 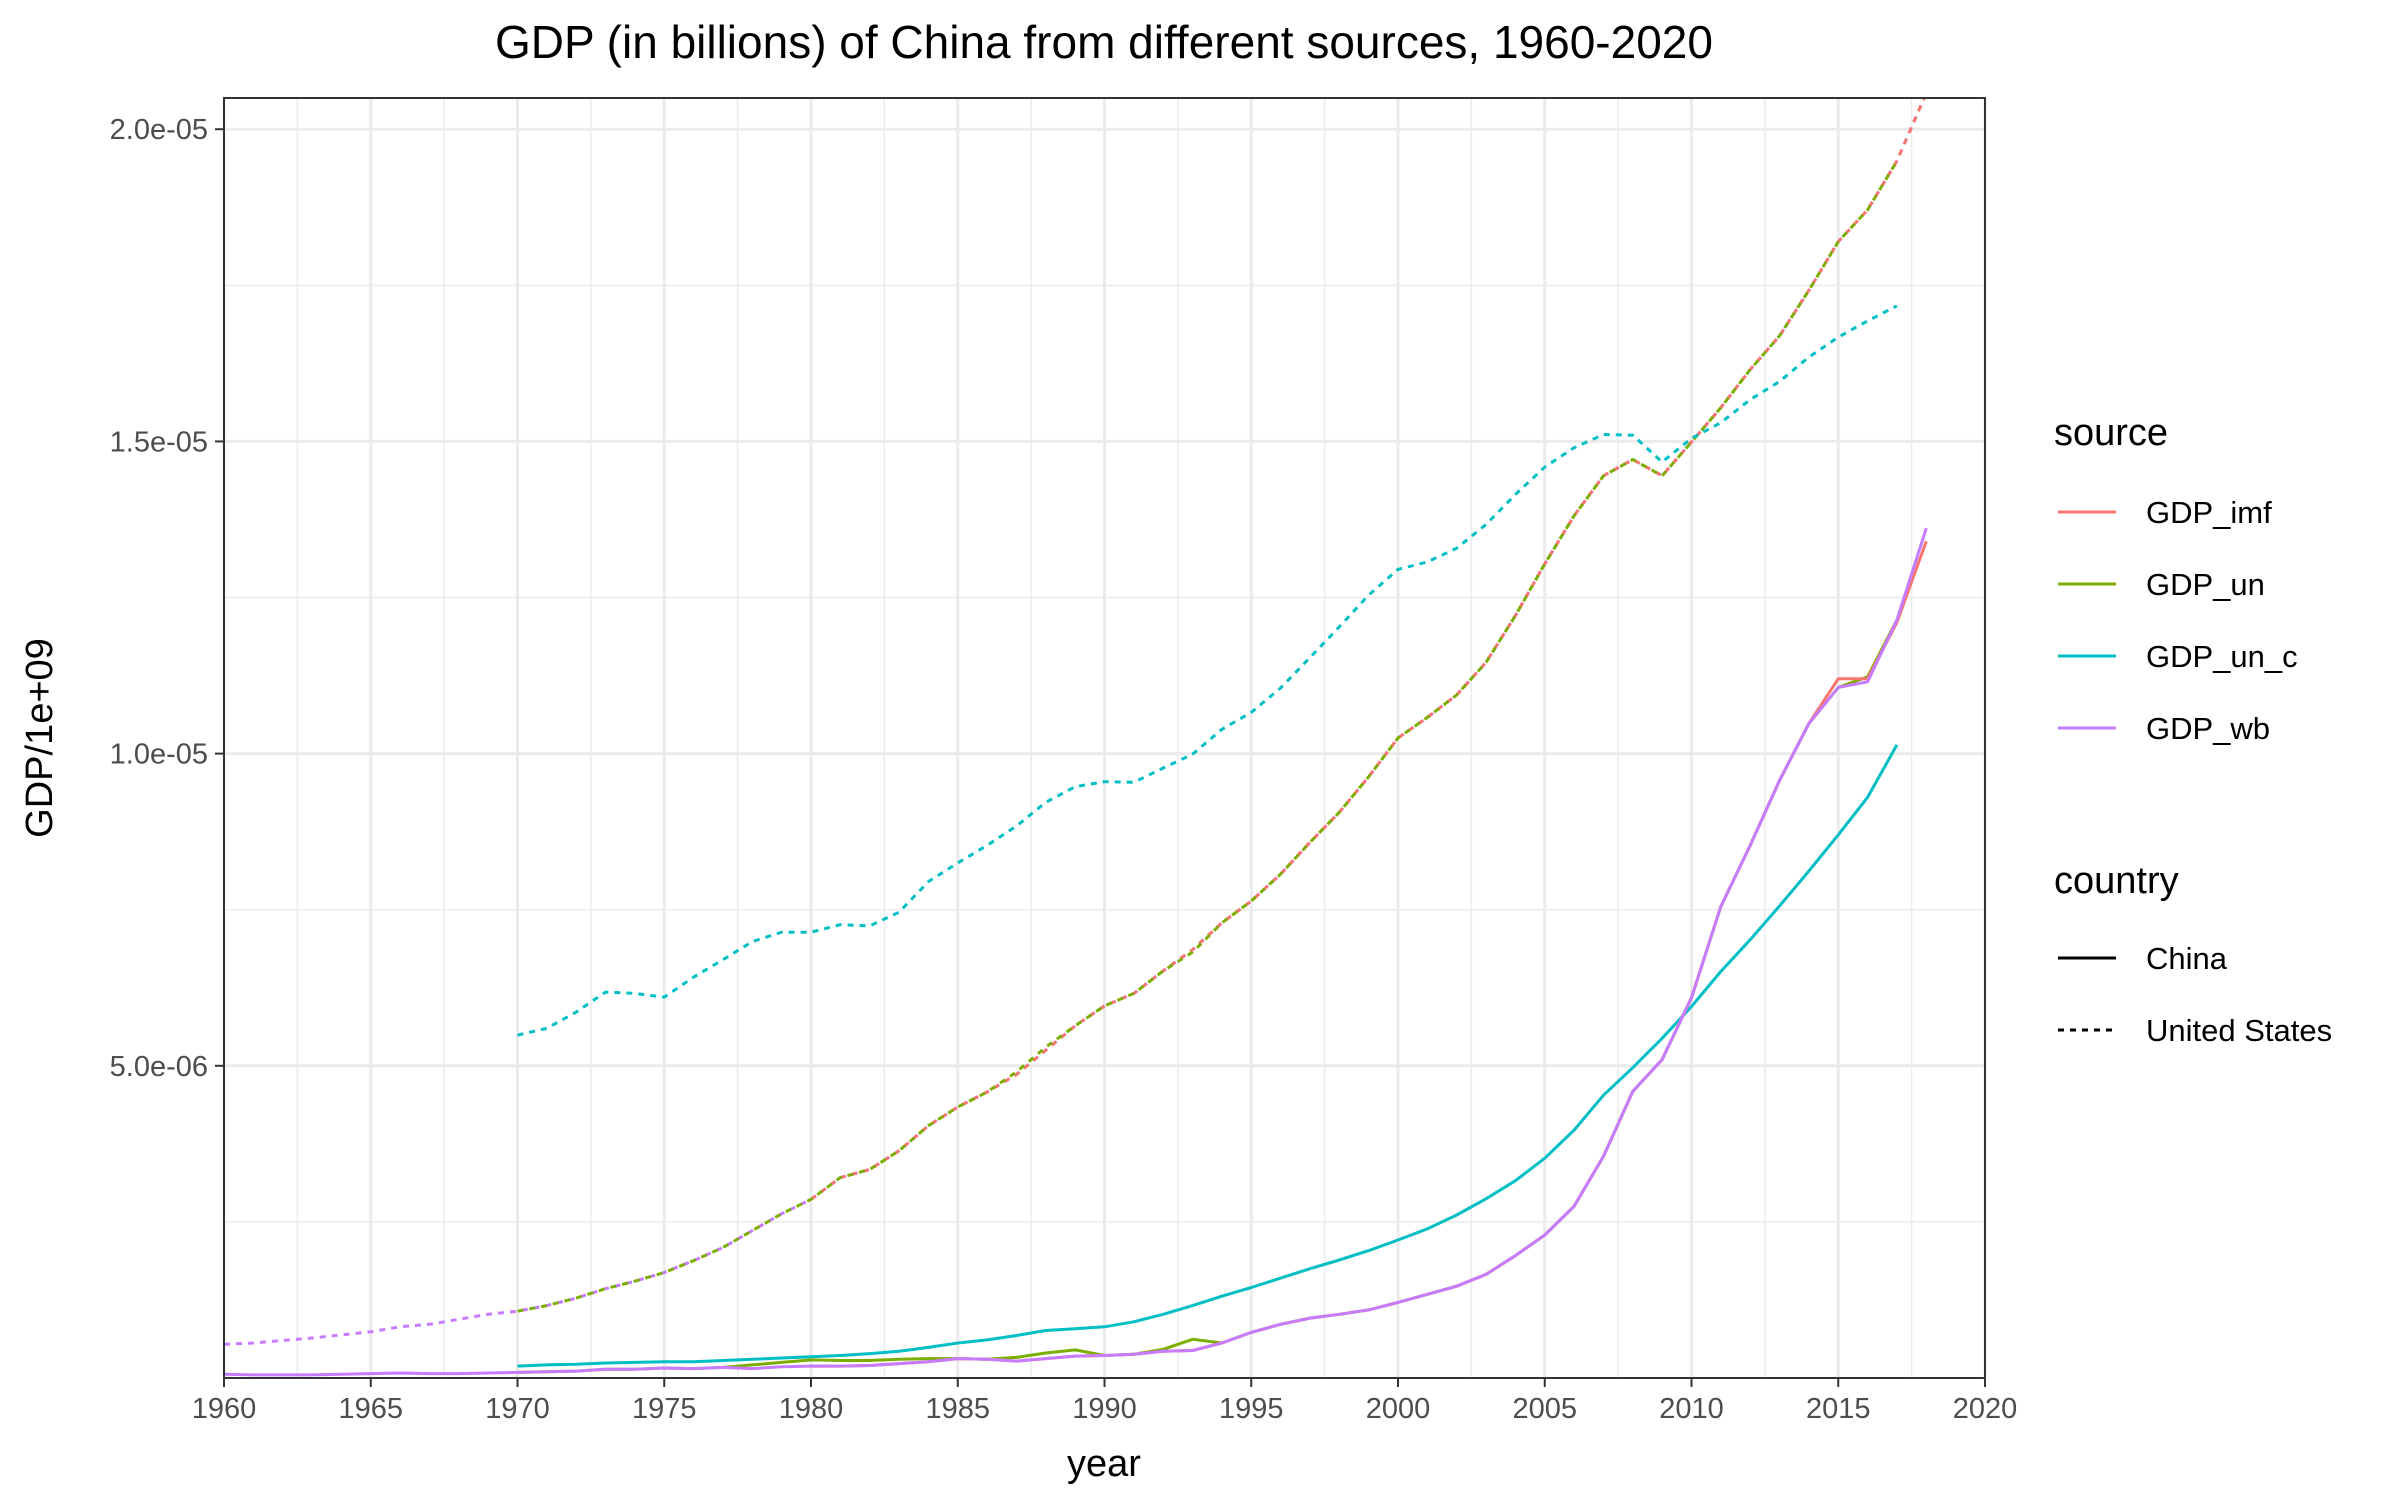 What do you see at coordinates (159, 755) in the screenshot?
I see `y-tick-label: 1.0e-05` at bounding box center [159, 755].